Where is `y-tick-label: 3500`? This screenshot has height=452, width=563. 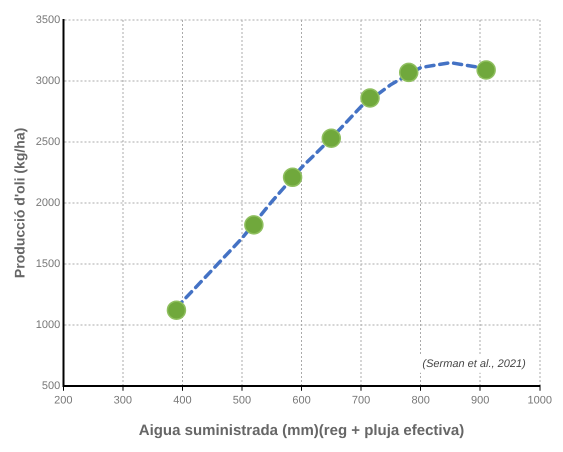 y-tick-label: 3500 is located at coordinates (48, 20).